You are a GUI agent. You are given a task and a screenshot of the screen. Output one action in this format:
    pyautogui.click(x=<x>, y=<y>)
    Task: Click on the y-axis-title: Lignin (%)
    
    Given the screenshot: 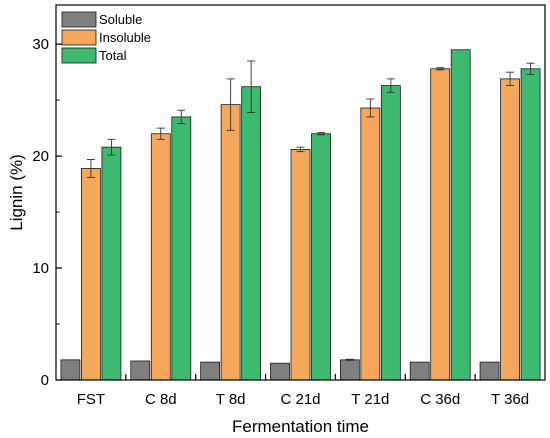 What is the action you would take?
    pyautogui.click(x=16, y=192)
    